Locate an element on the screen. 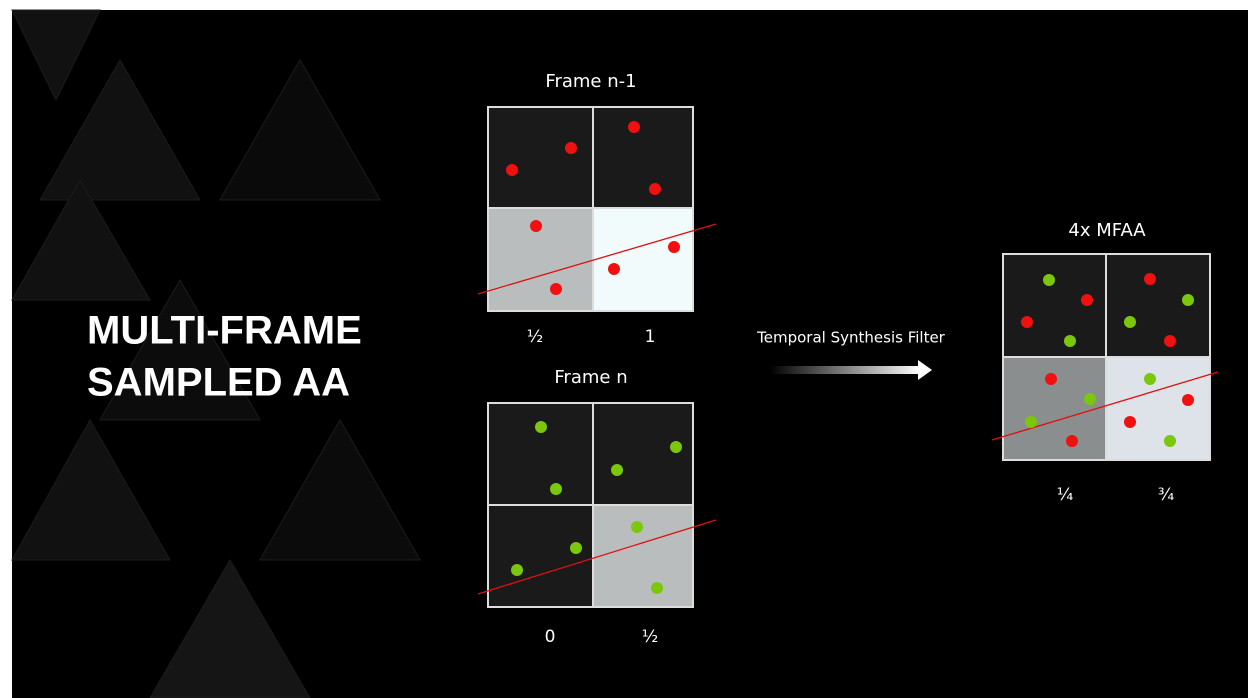 Image resolution: width=1248 pixels, height=698 pixels. frame-label: Frame n-1 is located at coordinates (590, 81).